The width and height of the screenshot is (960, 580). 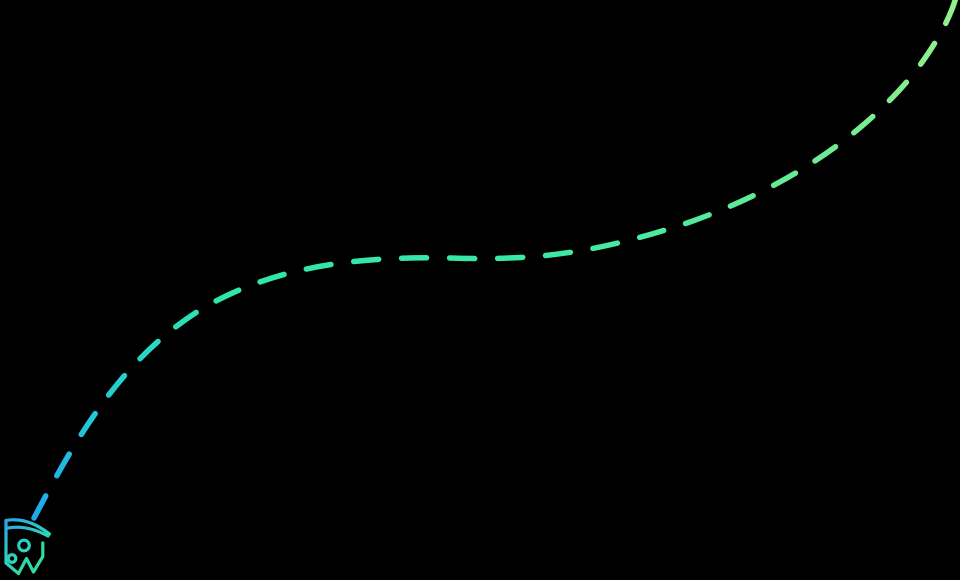 I want to click on pizza-crust-outer, so click(x=28, y=527).